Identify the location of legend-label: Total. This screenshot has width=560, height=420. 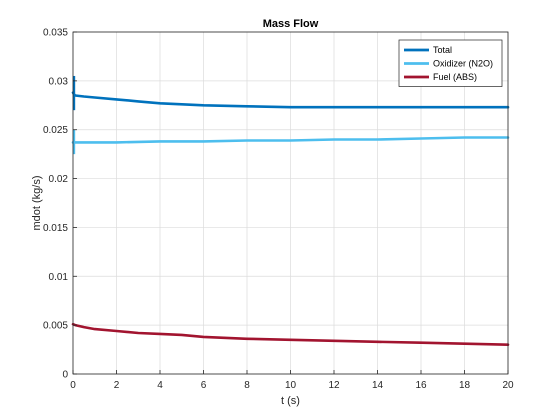
(442, 50).